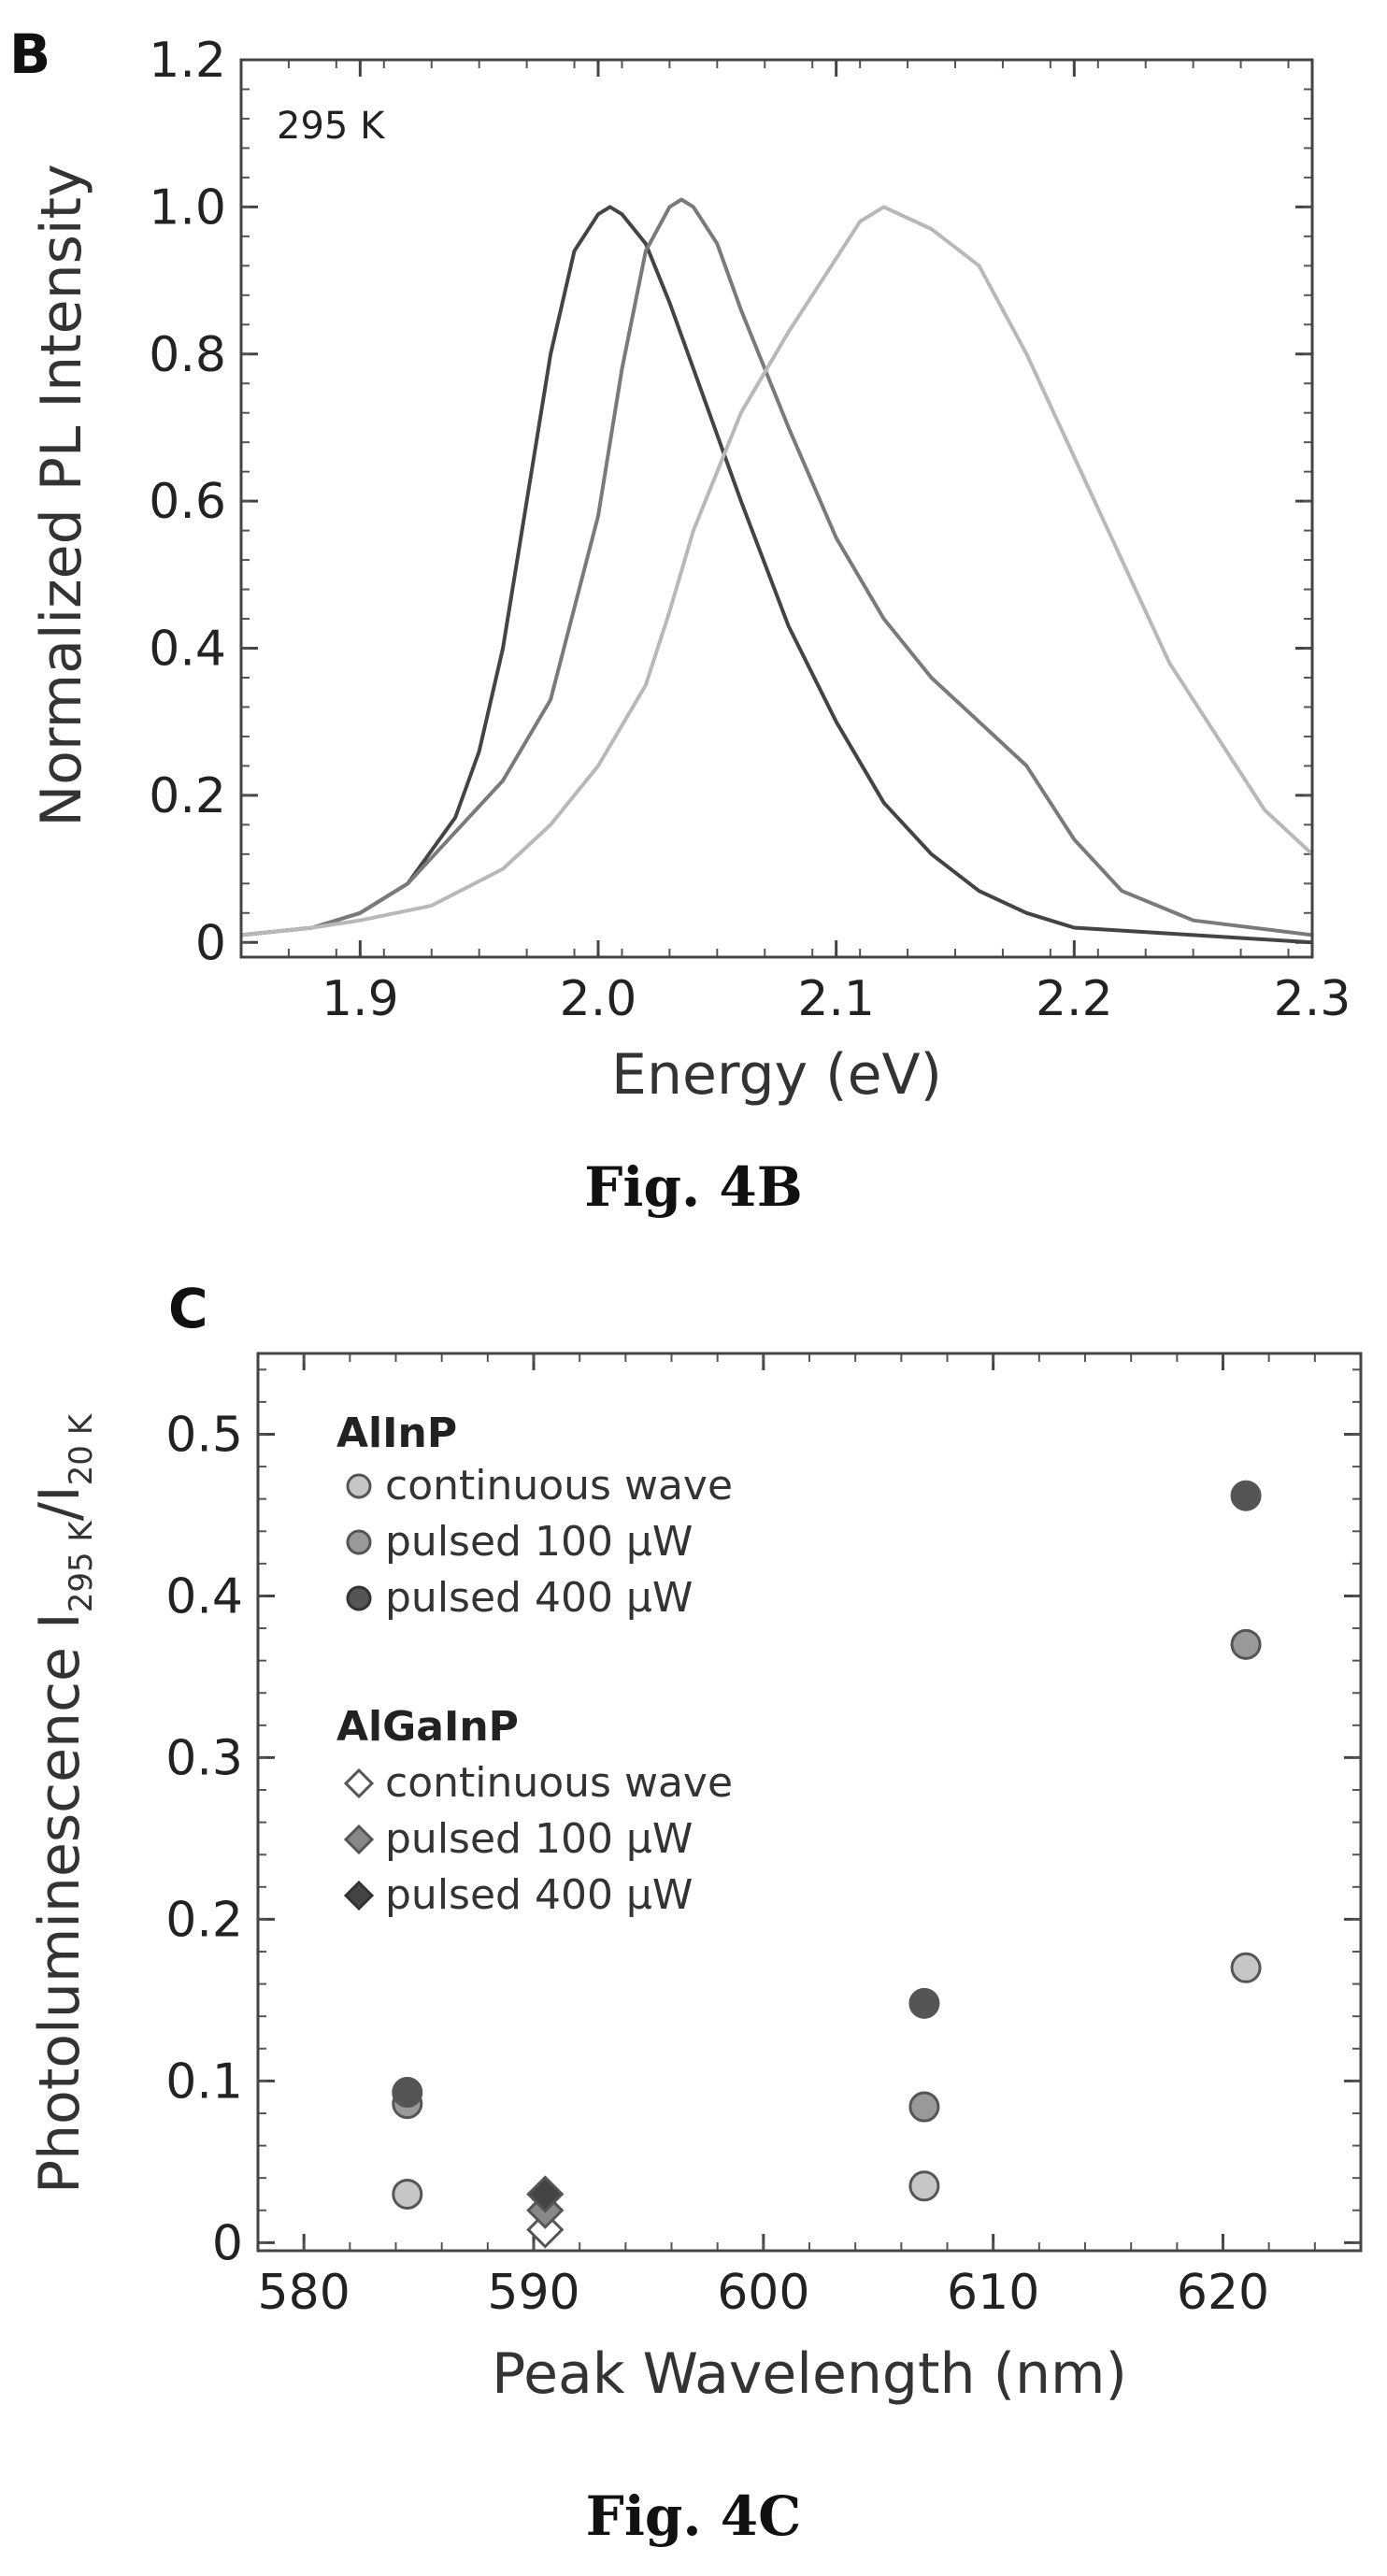  Describe the element at coordinates (187, 502) in the screenshot. I see `y-tick-label: 0.6` at that location.